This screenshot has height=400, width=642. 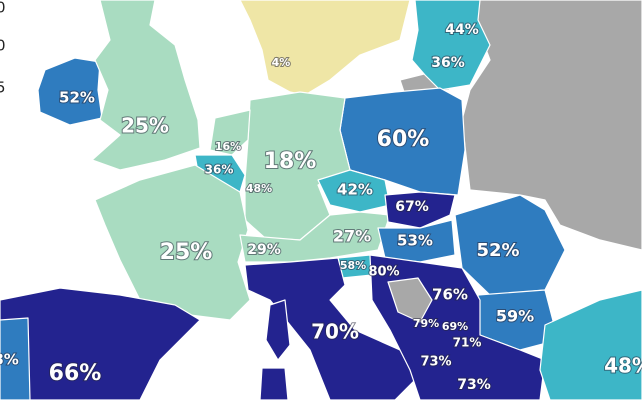 I want to click on region-gray, so click(x=410, y=300).